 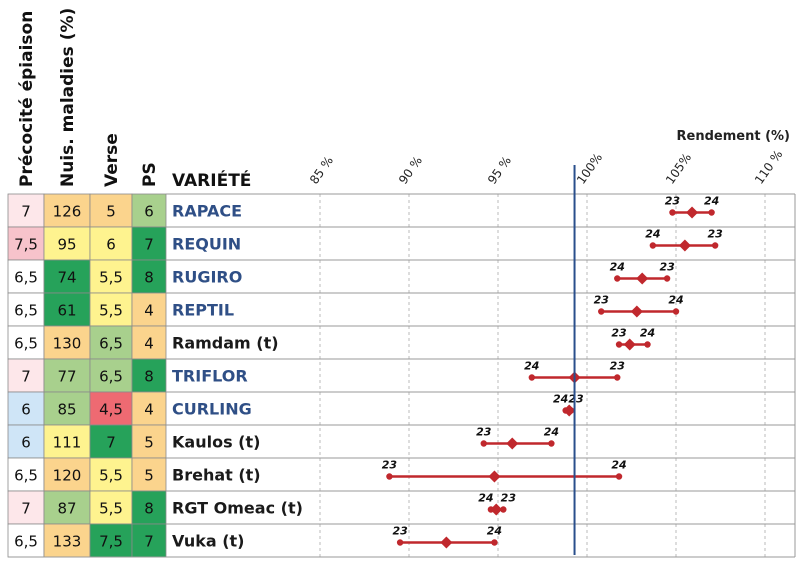 What do you see at coordinates (499, 170) in the screenshot?
I see `x-tick-label: 95 %` at bounding box center [499, 170].